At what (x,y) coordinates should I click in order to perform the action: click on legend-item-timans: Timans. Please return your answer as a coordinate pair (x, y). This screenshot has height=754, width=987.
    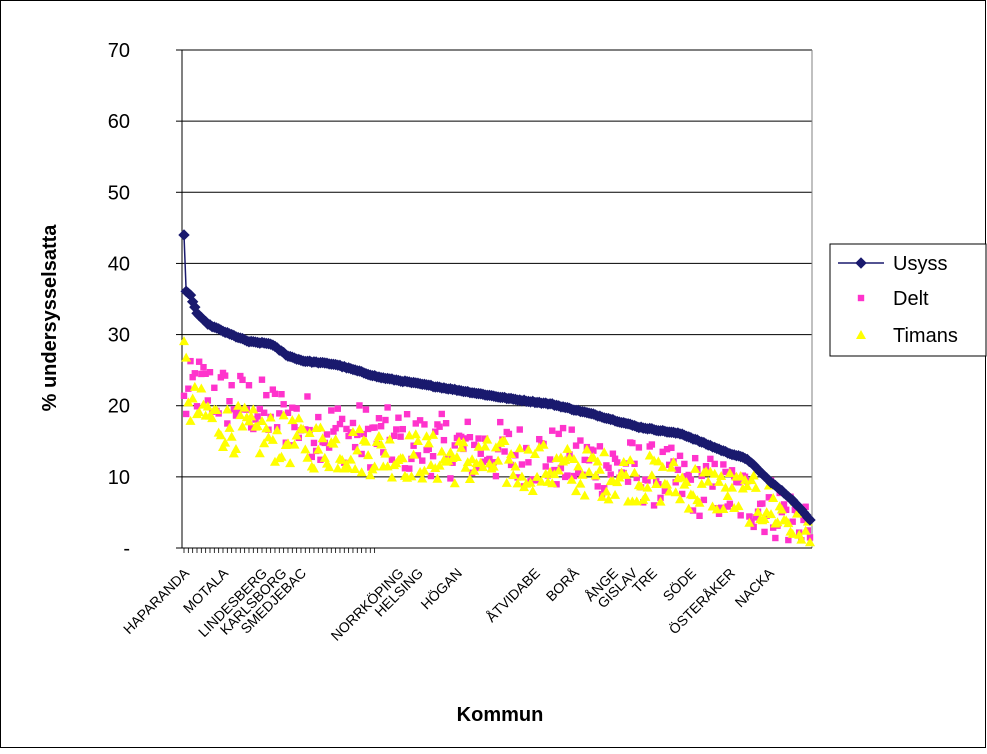
    Looking at the image, I should click on (907, 336).